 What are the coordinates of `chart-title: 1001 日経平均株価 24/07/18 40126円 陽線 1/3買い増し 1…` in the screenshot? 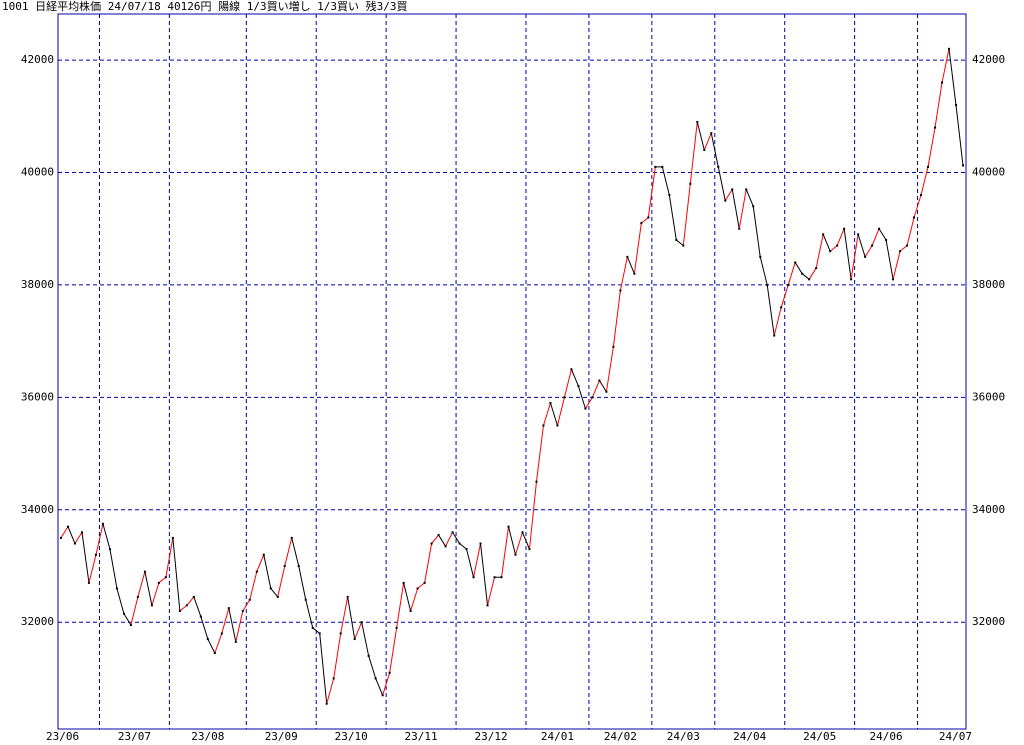 It's located at (205, 6).